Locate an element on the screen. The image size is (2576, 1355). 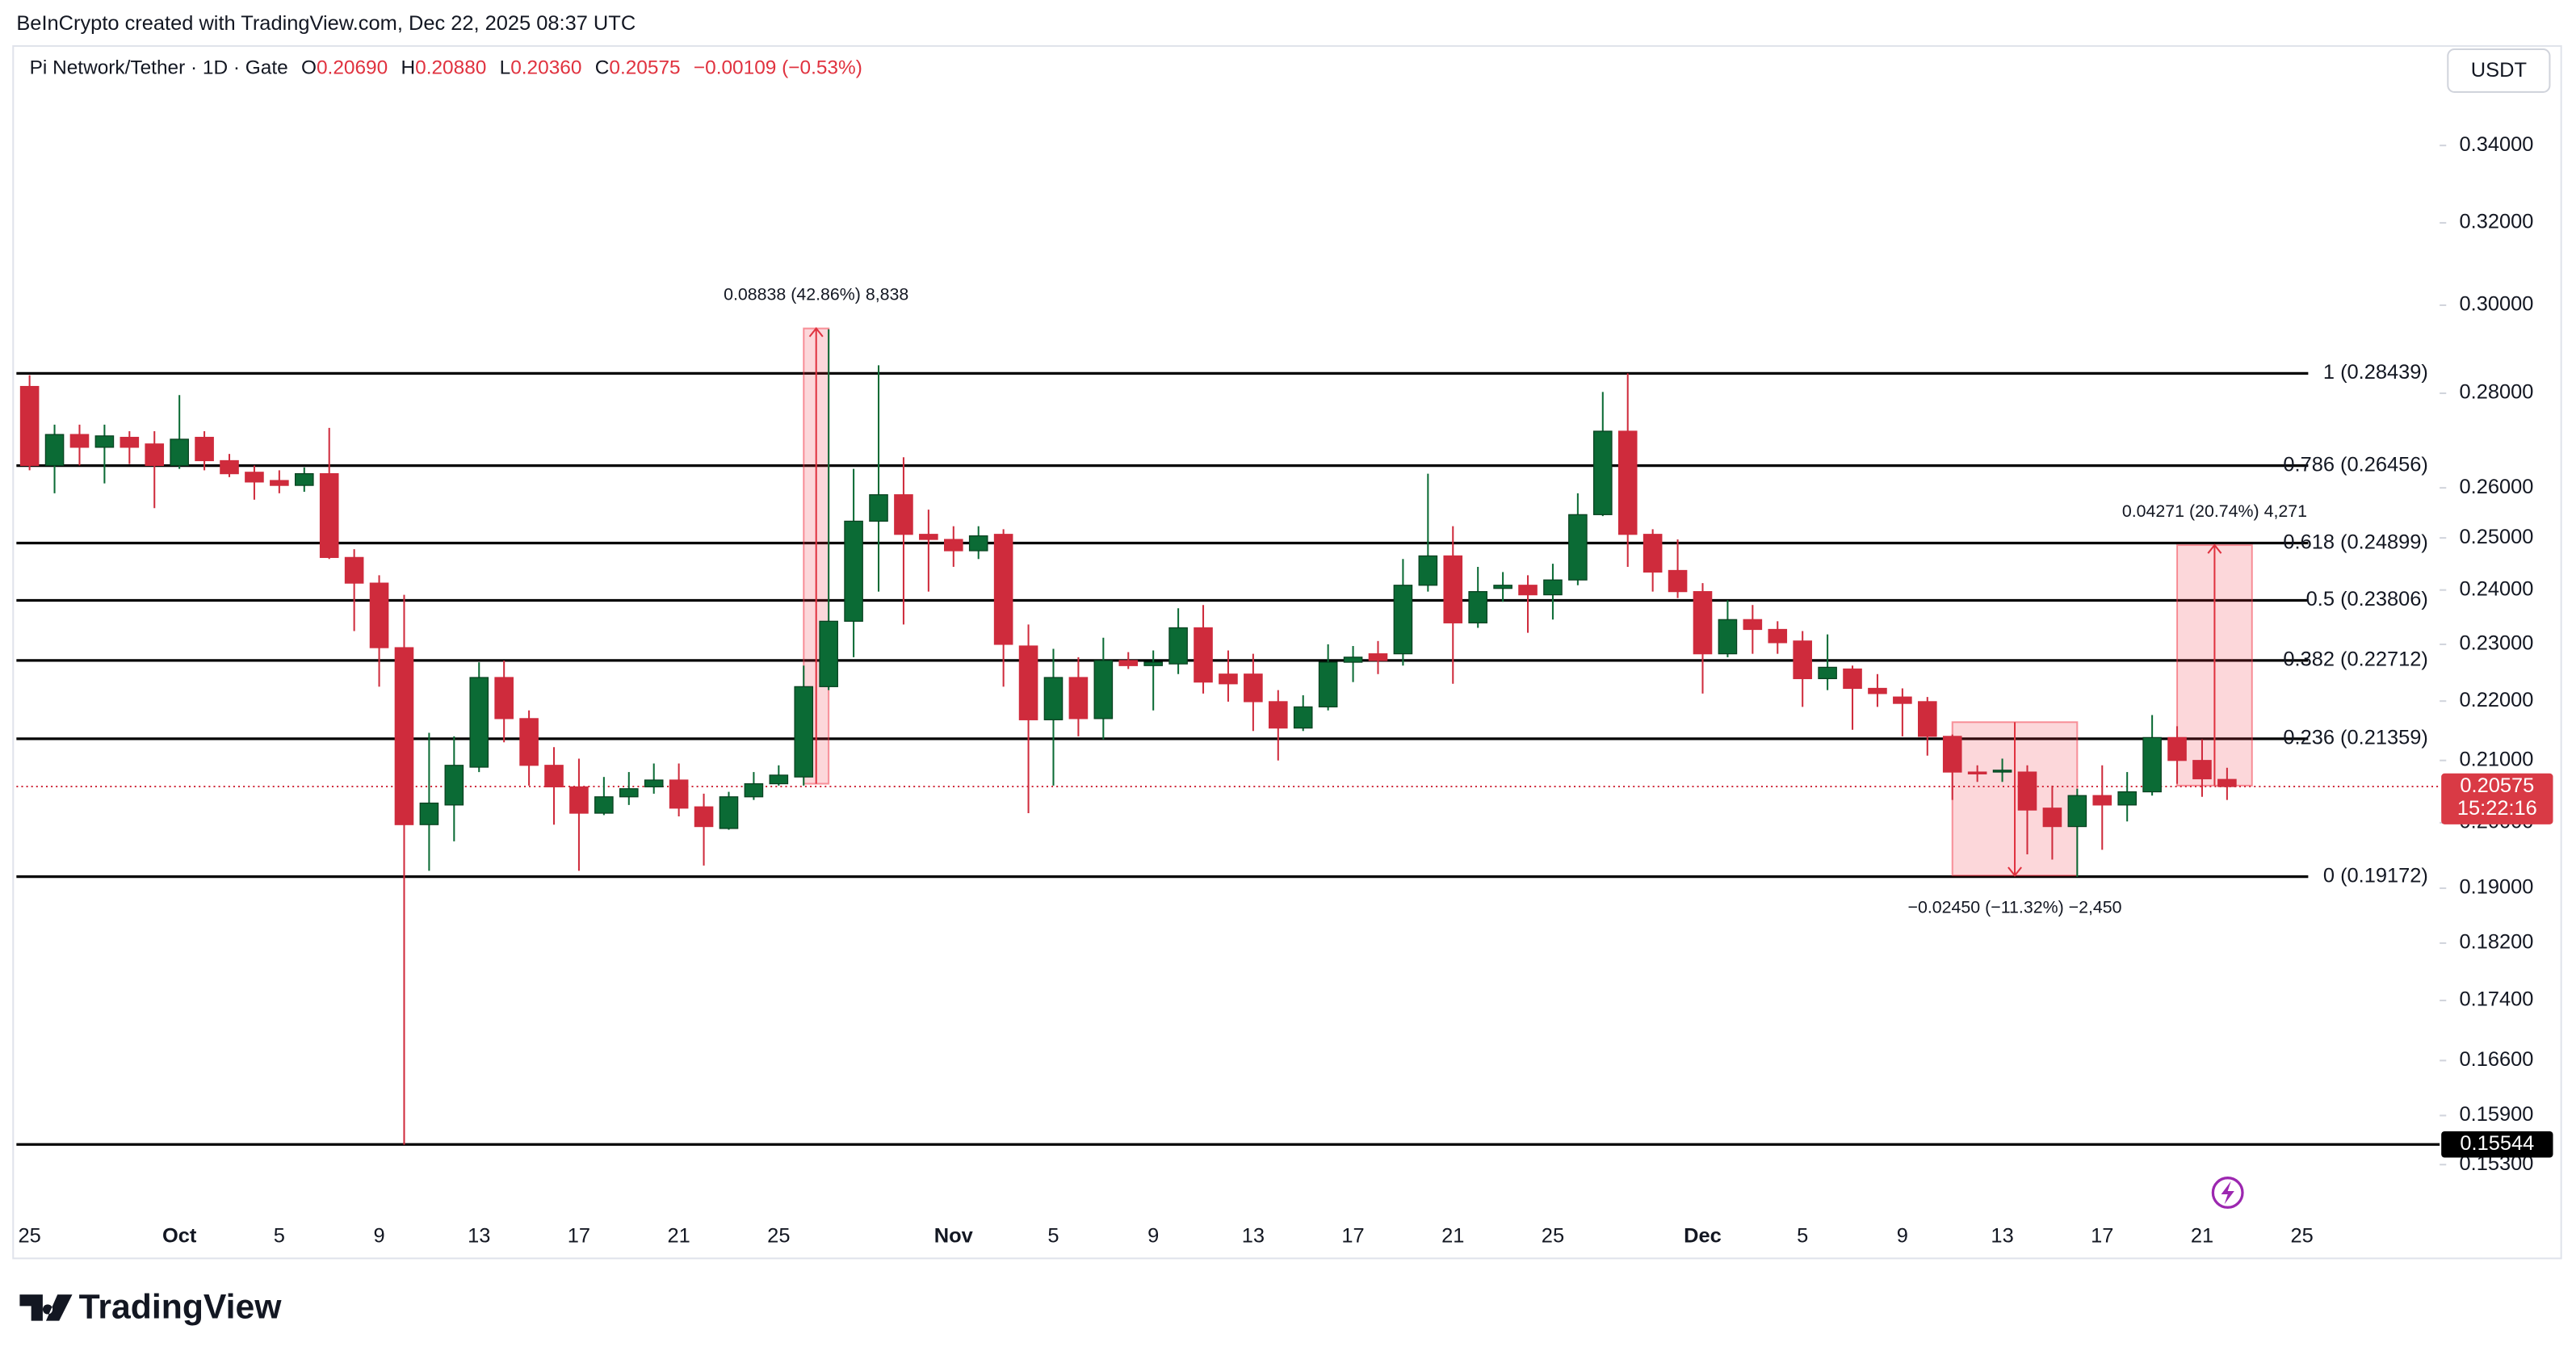
support-badge is located at coordinates (2497, 1144).